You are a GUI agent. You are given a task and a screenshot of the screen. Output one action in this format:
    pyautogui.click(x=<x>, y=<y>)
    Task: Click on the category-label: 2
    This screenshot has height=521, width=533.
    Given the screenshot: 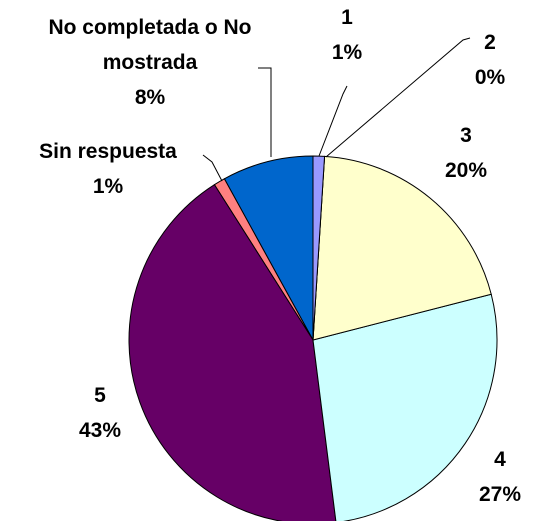 What is the action you would take?
    pyautogui.click(x=490, y=42)
    